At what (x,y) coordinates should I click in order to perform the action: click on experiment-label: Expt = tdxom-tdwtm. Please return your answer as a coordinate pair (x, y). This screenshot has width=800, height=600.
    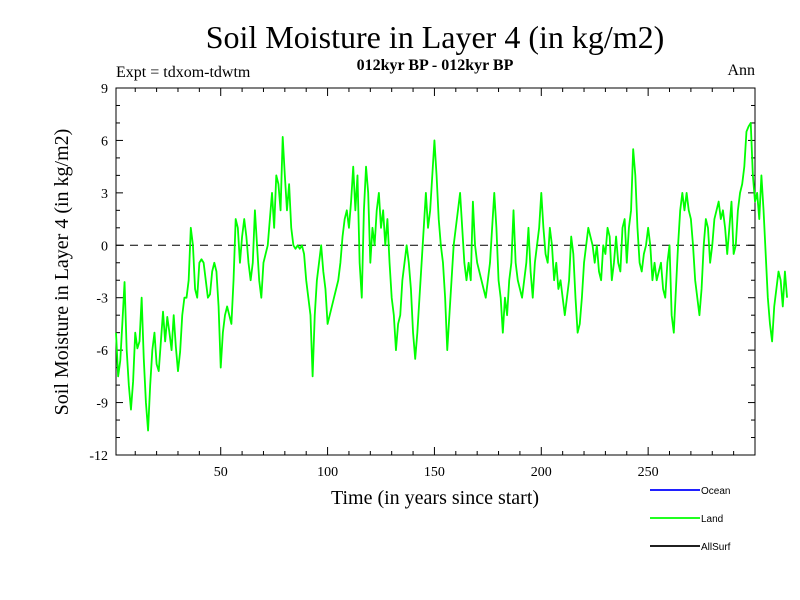
    Looking at the image, I should click on (183, 72).